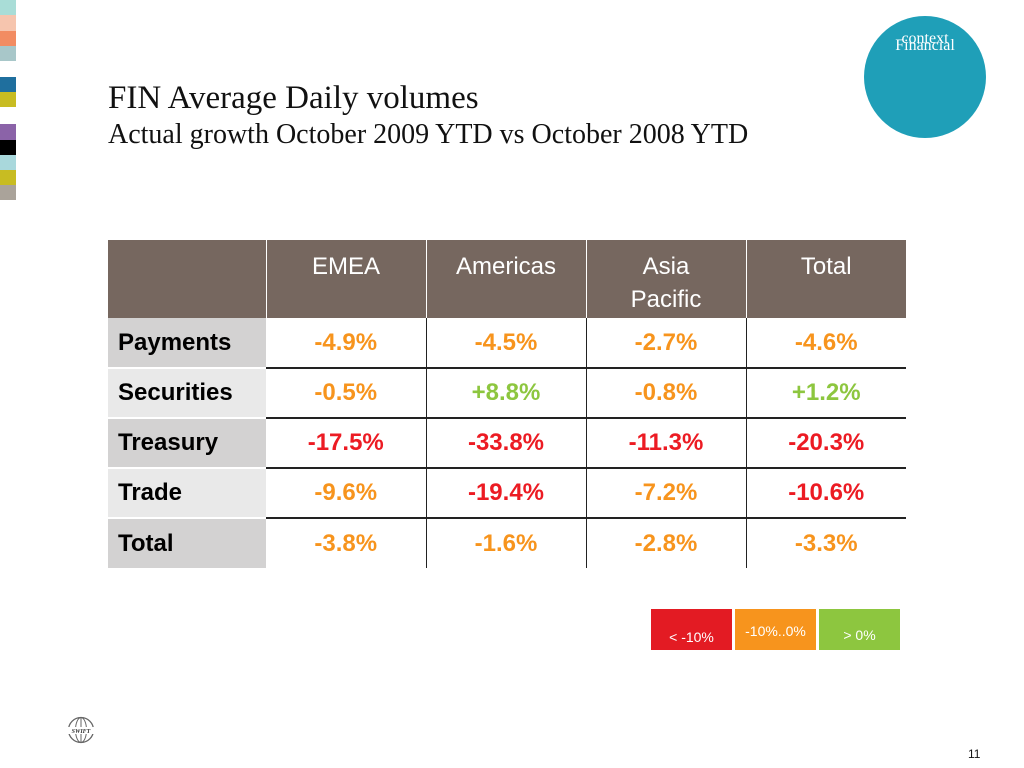  I want to click on badge-line-1: Financial, so click(925, 45).